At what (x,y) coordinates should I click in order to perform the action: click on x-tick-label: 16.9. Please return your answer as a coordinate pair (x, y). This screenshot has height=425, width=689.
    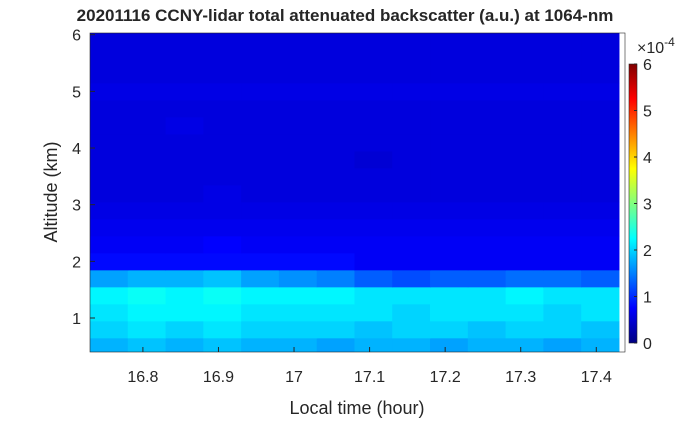
    Looking at the image, I should click on (218, 377).